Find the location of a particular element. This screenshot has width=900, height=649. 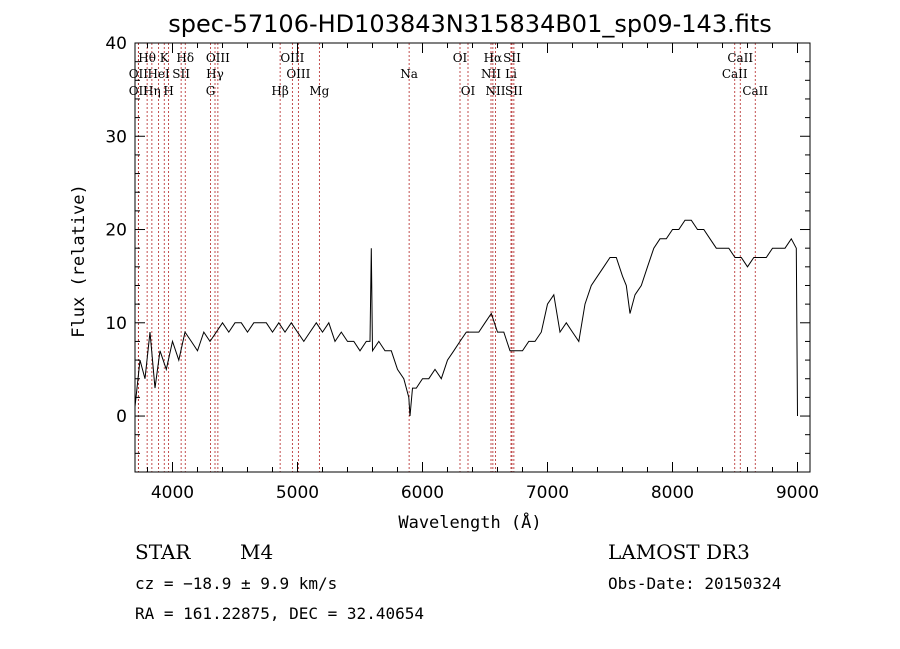

y-tick-label: 0 is located at coordinates (121, 417).